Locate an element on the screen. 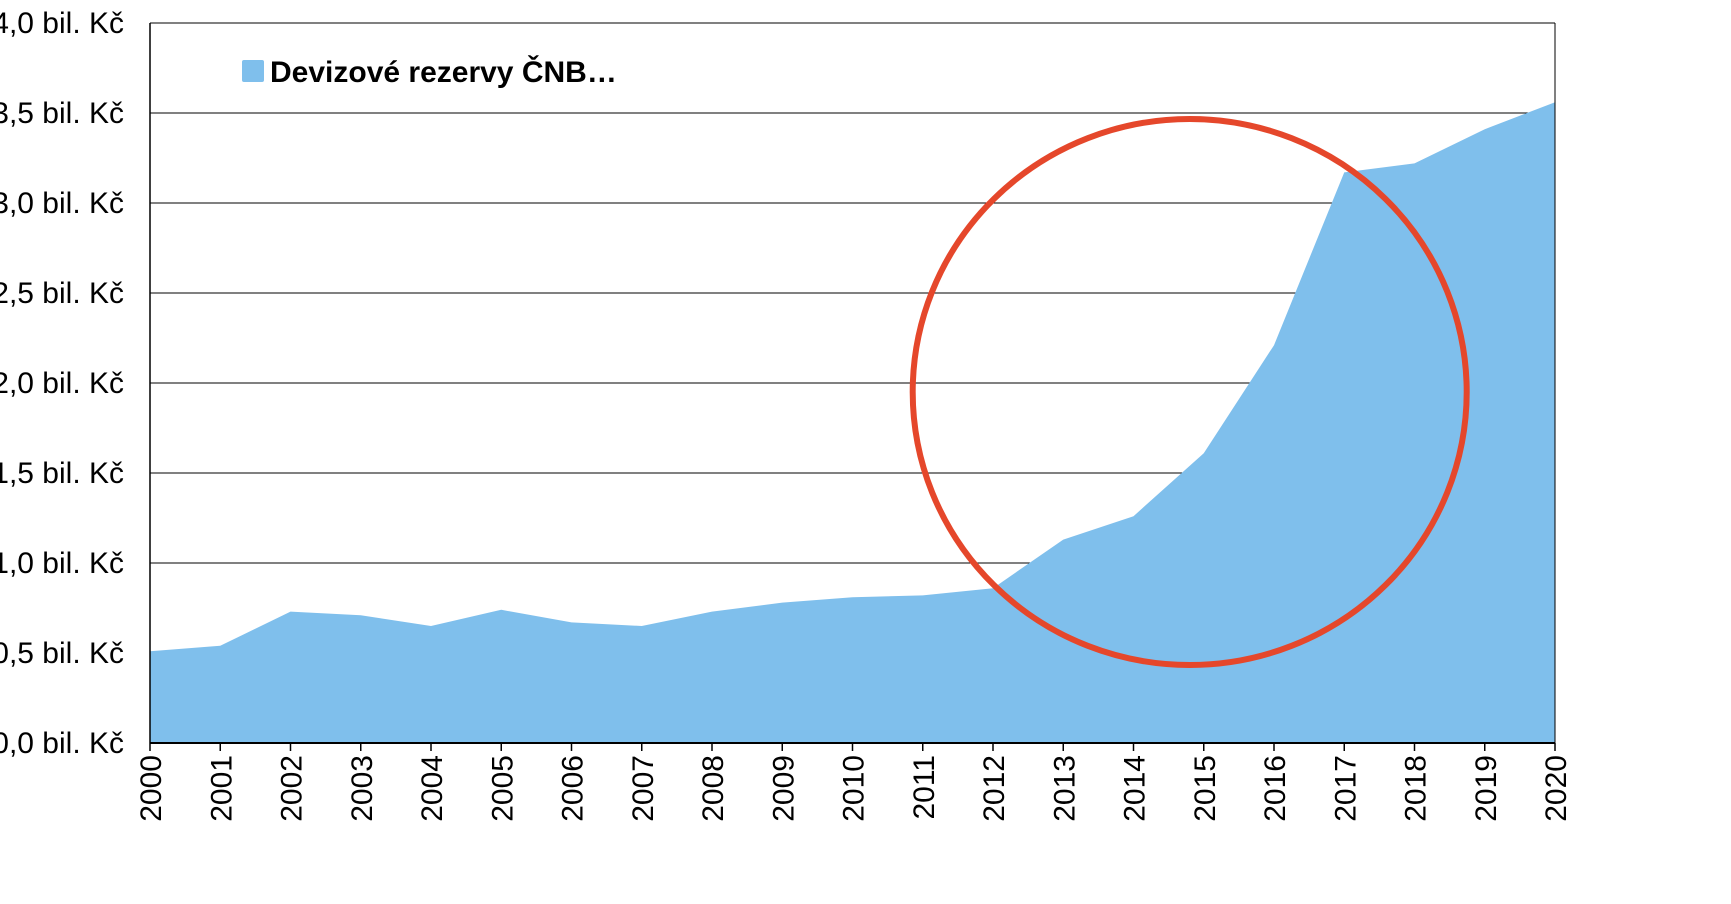 The width and height of the screenshot is (1731, 904). y-tick-label: 4,0 bil. Kč is located at coordinates (62, 23).